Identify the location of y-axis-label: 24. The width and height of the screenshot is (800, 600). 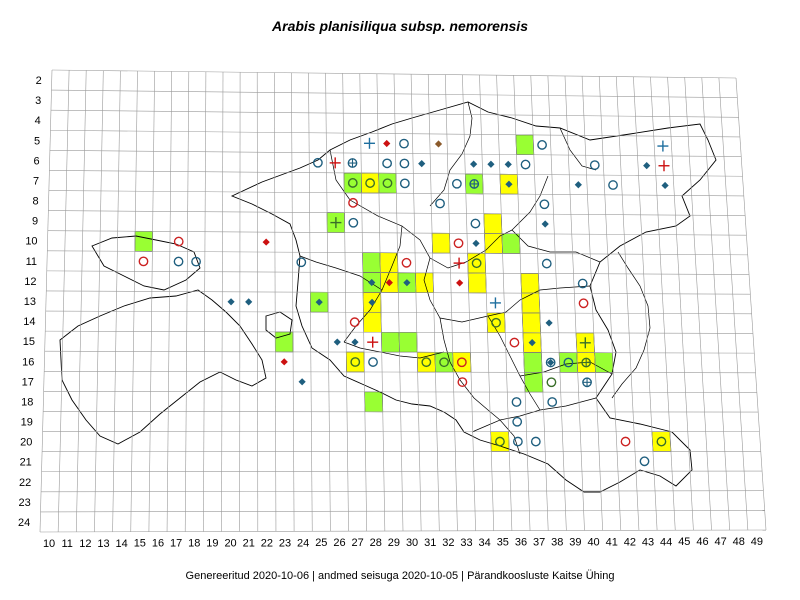
(24, 523).